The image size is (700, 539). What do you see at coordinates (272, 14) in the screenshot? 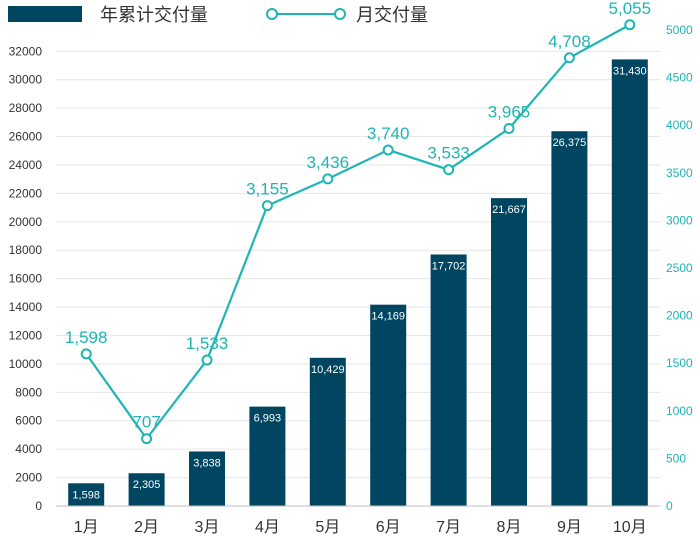
I see `legend-line-marker-left` at bounding box center [272, 14].